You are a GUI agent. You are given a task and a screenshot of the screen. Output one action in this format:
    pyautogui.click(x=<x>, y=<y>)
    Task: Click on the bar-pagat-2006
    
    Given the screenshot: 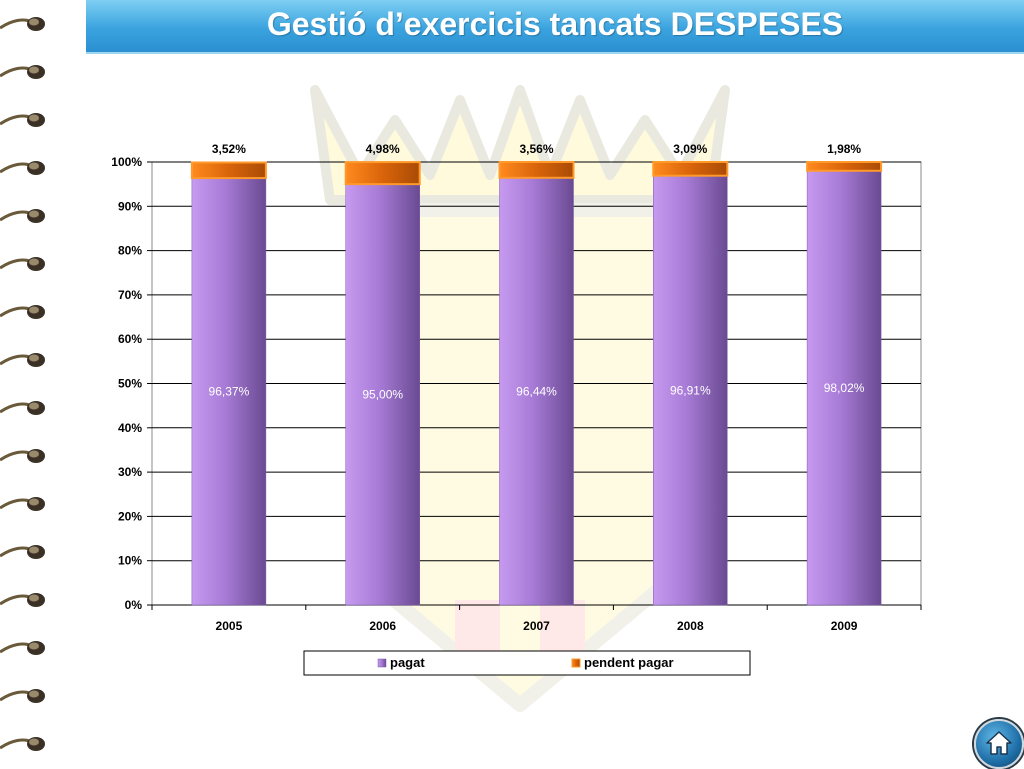 What is the action you would take?
    pyautogui.click(x=382, y=394)
    